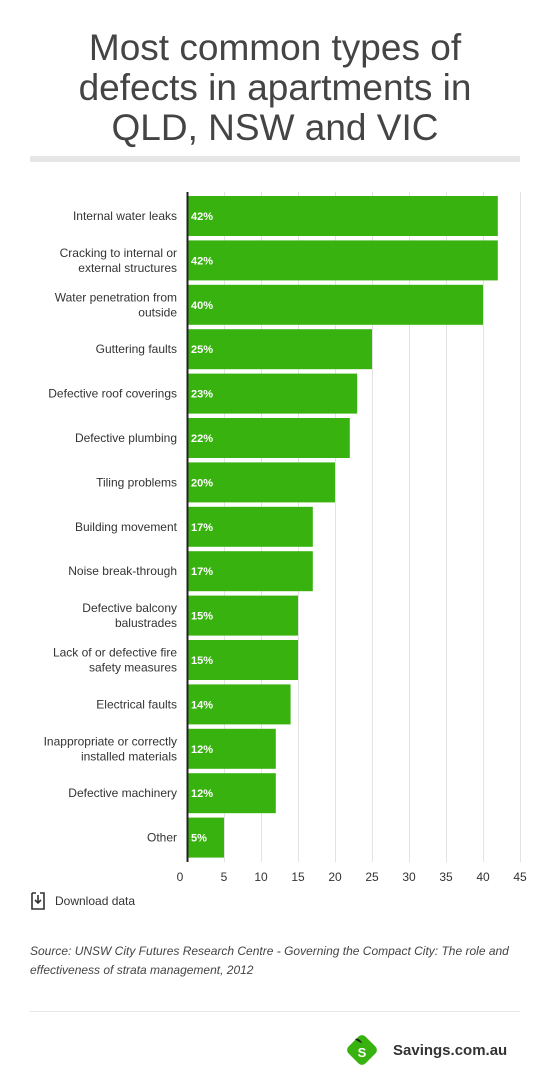 This screenshot has height=1090, width=550. Describe the element at coordinates (202, 395) in the screenshot. I see `bar-value-label: 23%` at that location.